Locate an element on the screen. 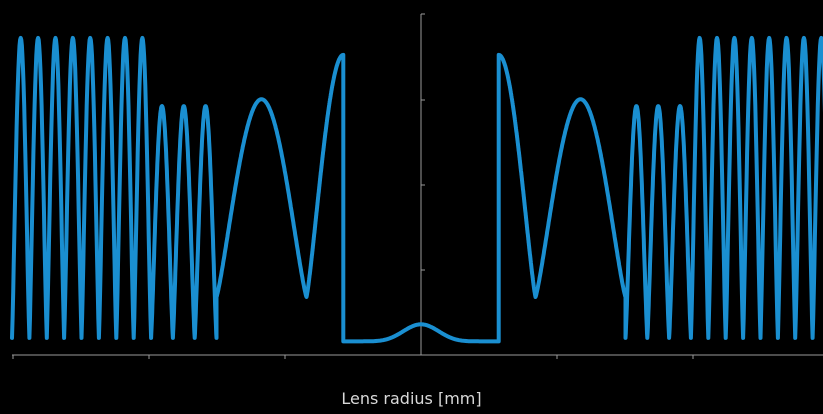 The image size is (823, 414). y-axis is located at coordinates (422, 184).